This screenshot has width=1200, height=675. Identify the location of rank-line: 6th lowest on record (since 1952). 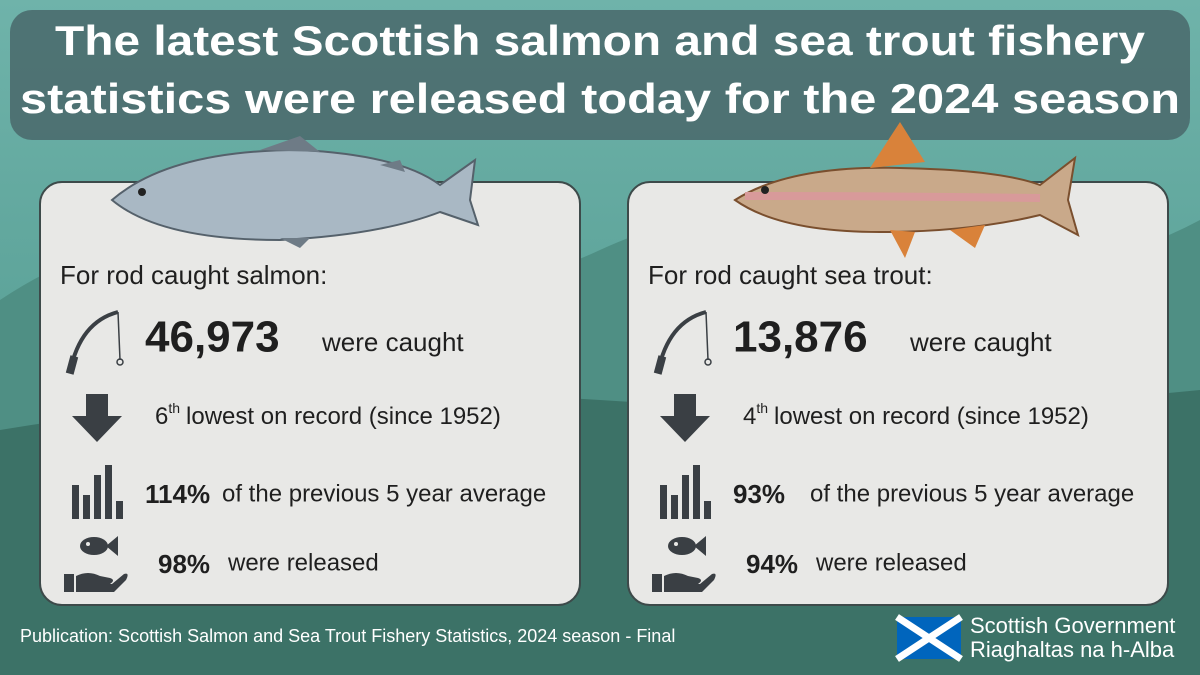
(328, 415).